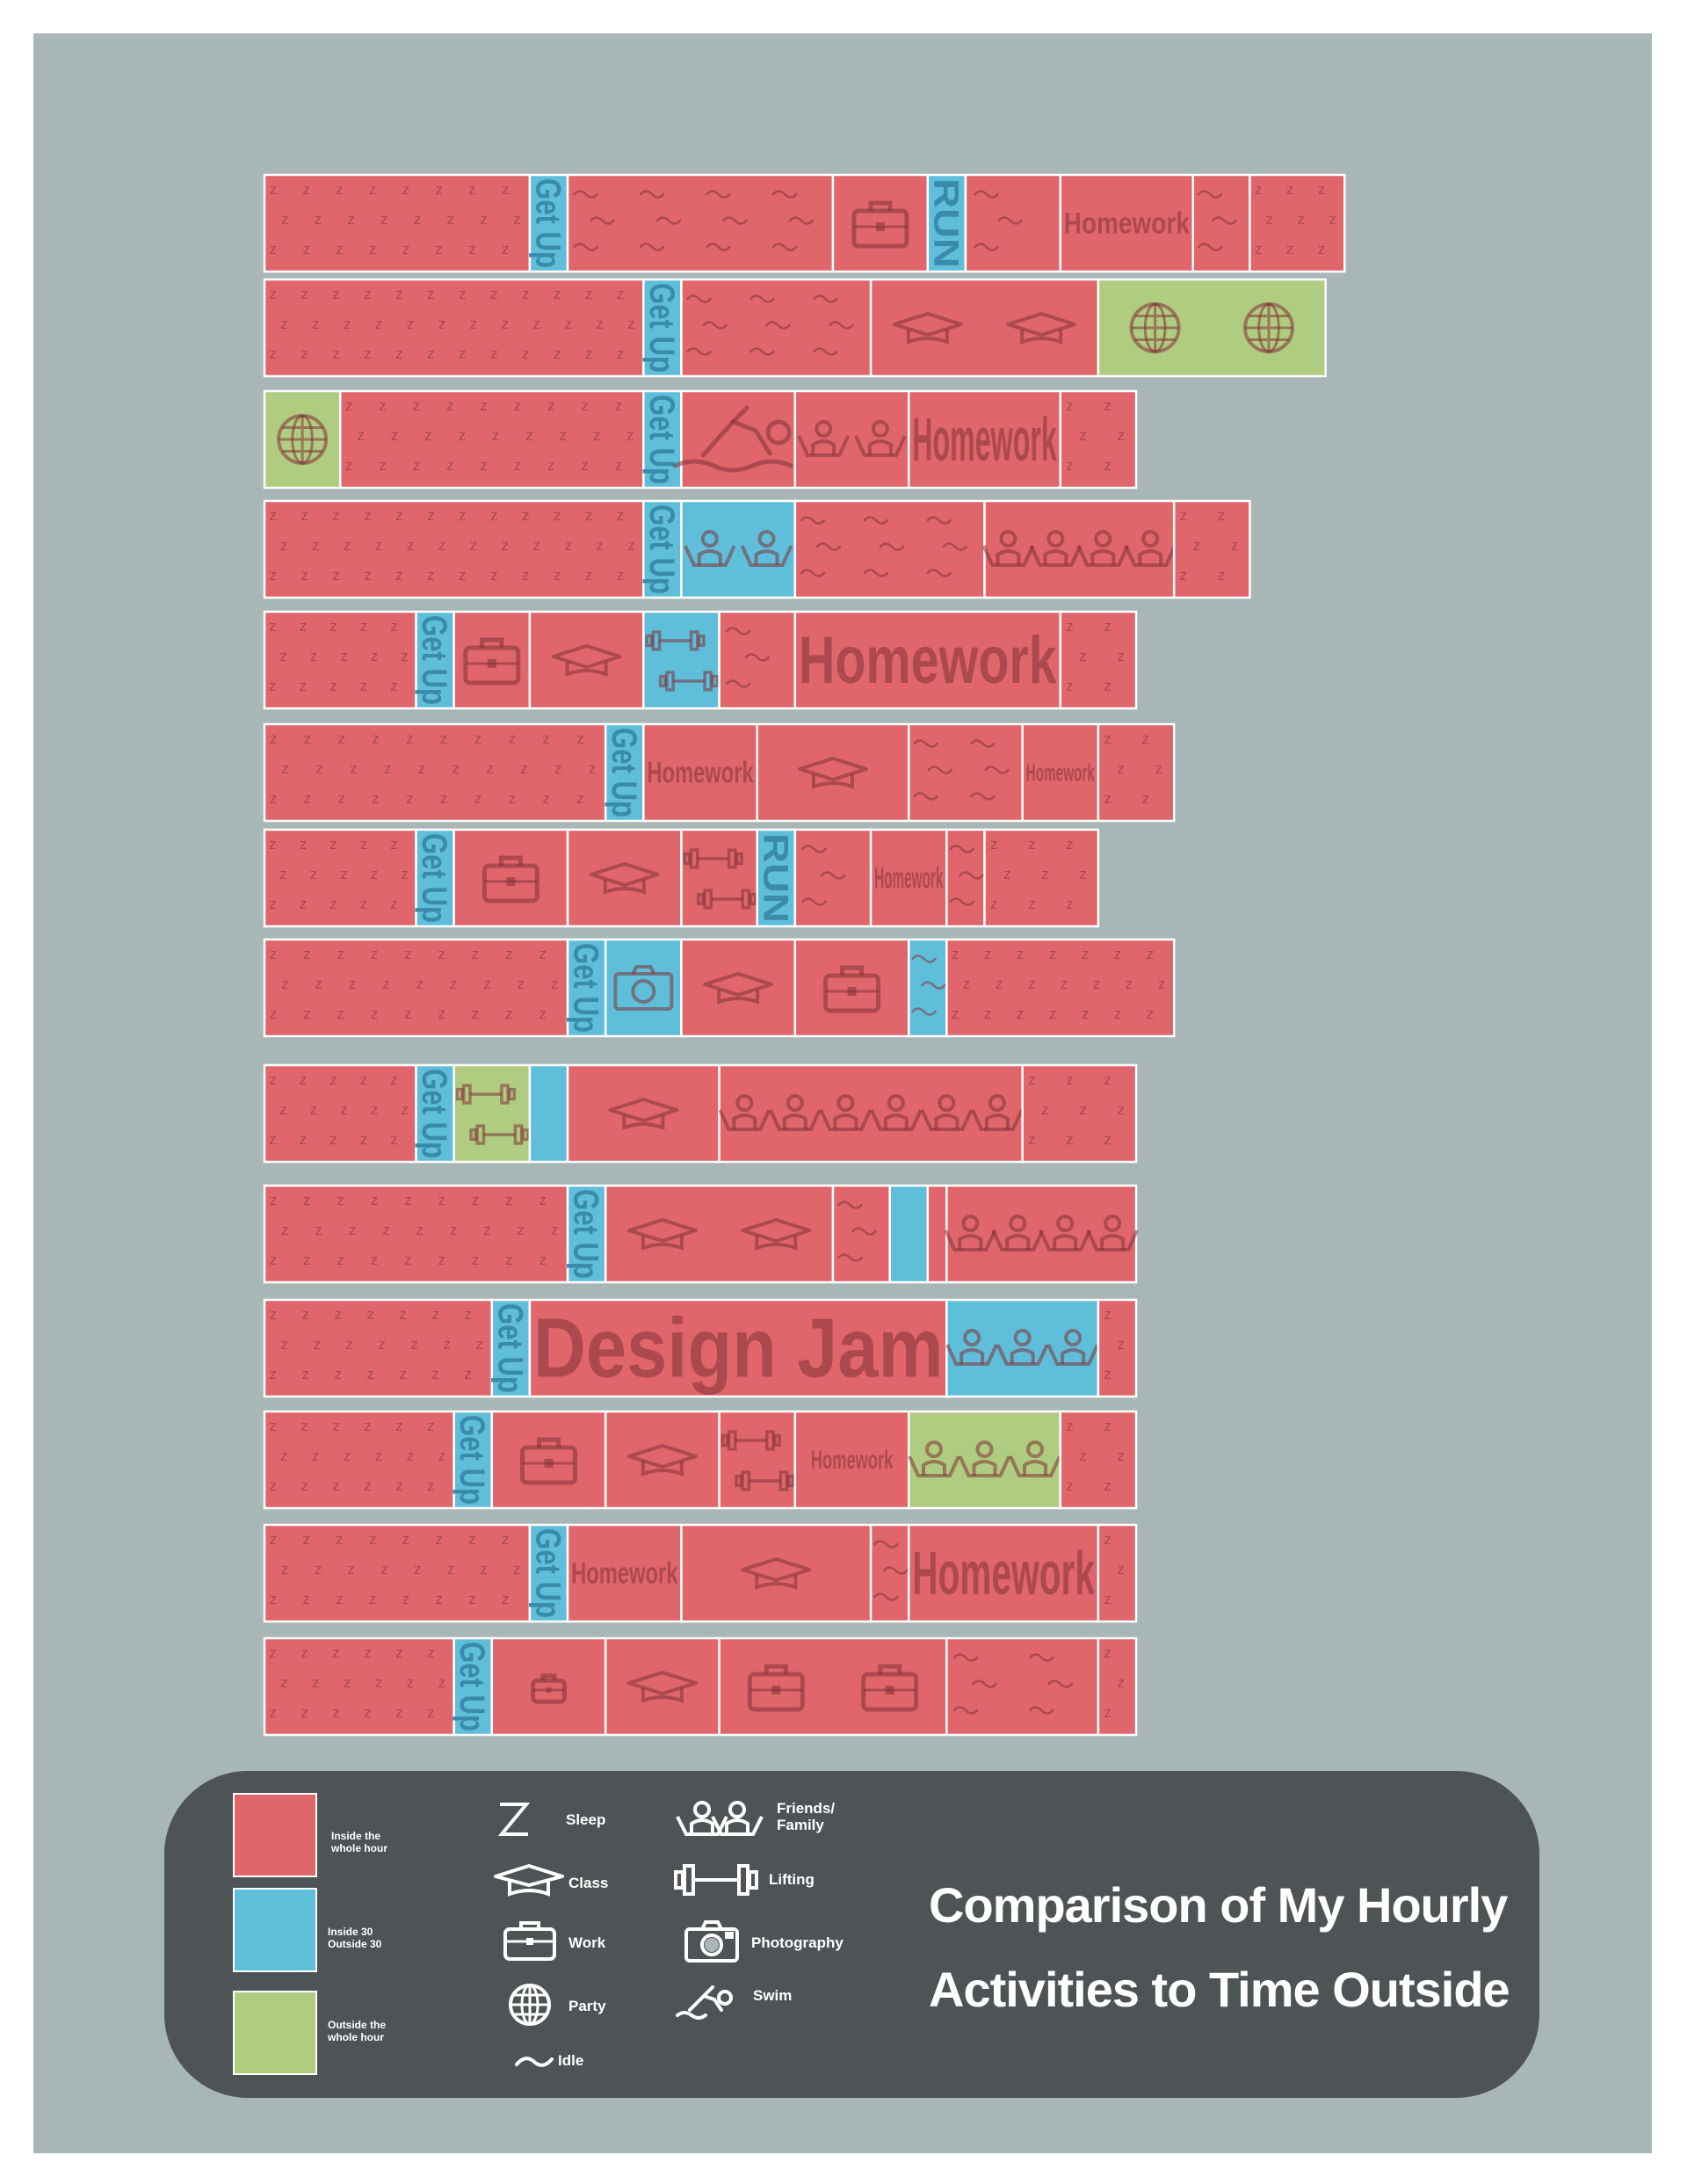  Describe the element at coordinates (768, 1883) in the screenshot. I see `legend-item-lifting: Lifting` at that location.